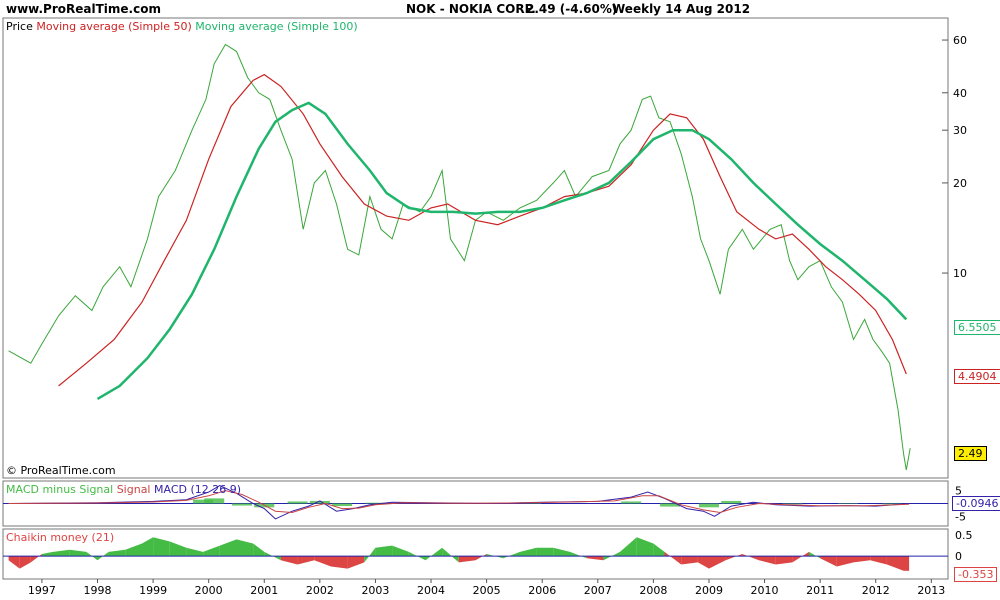 The image size is (1000, 600). Describe the element at coordinates (960, 273) in the screenshot. I see `price-y-tick-label: 10` at that location.